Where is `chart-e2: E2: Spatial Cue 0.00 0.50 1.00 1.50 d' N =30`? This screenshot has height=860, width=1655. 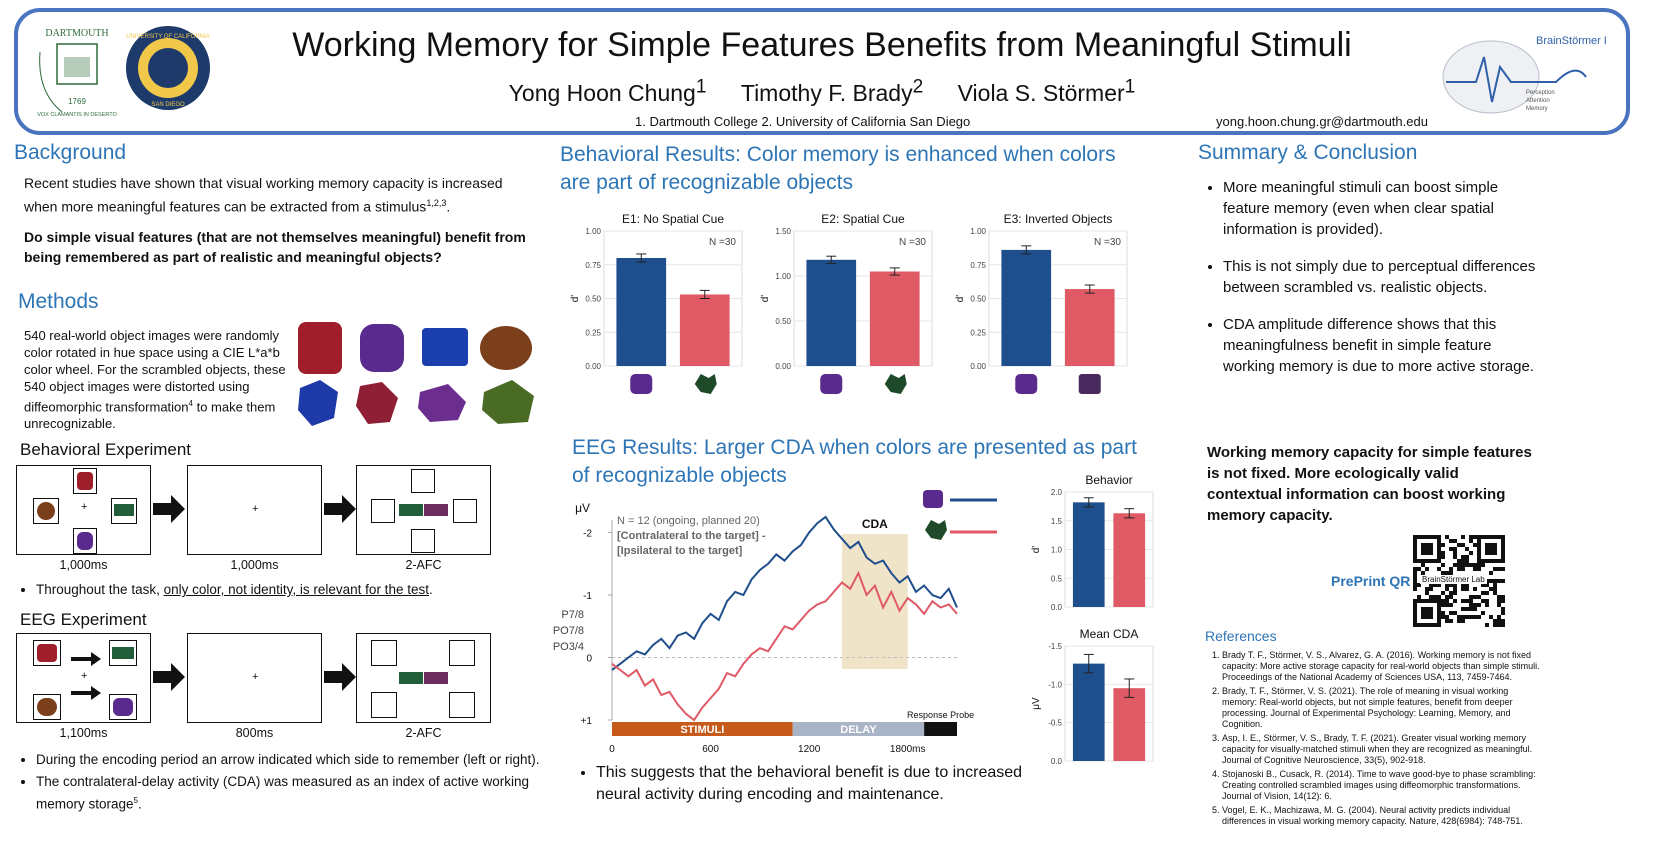 chart-e2: E2: Spatial Cue 0.00 0.50 1.00 1.50 d' N =30 is located at coordinates (846, 303).